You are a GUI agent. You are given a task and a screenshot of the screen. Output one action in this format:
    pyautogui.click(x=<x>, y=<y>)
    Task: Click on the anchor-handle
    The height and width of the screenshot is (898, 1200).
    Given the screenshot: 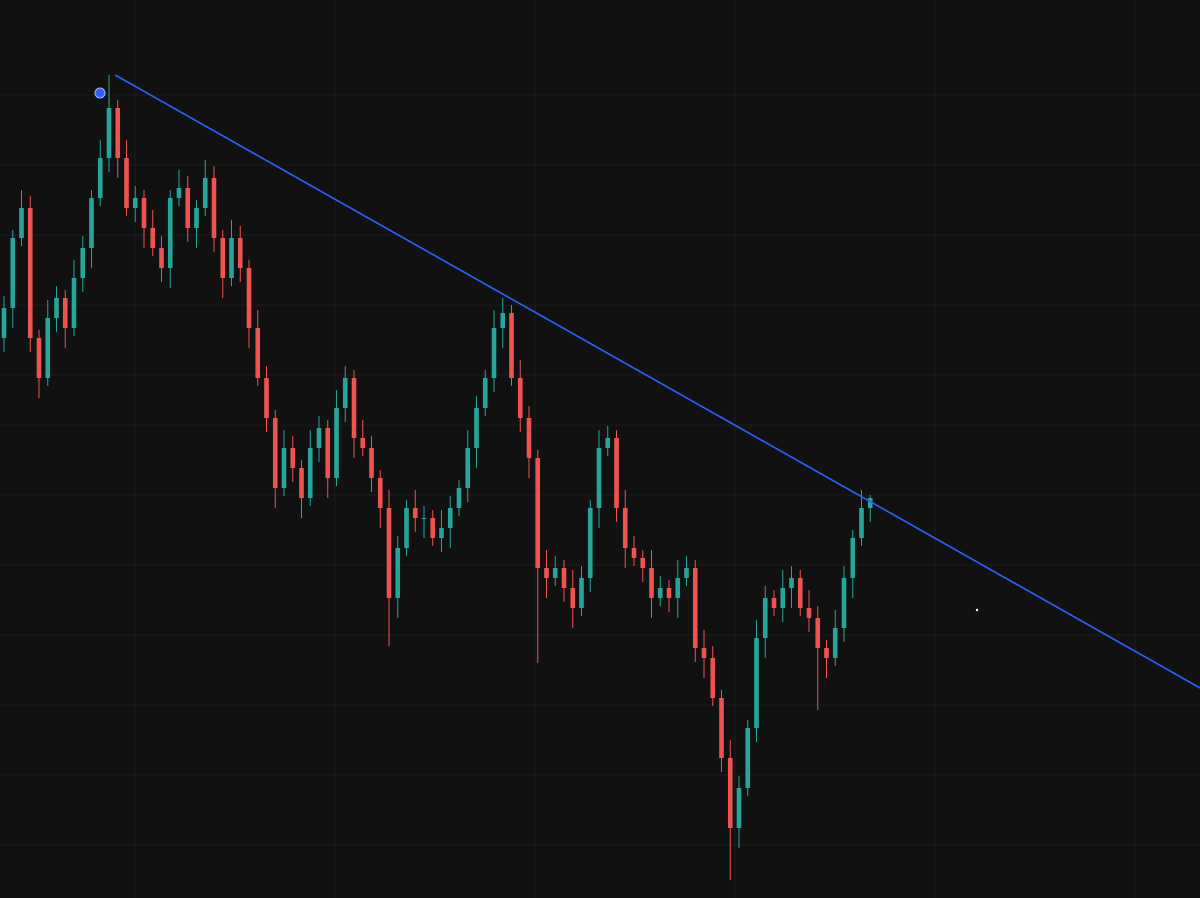 What is the action you would take?
    pyautogui.click(x=100, y=93)
    